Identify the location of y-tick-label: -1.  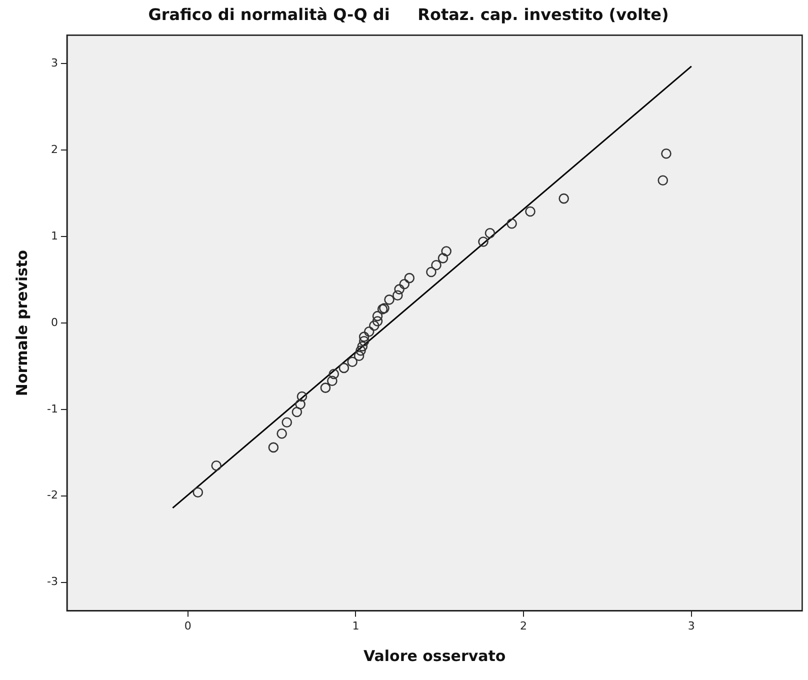
(52, 409).